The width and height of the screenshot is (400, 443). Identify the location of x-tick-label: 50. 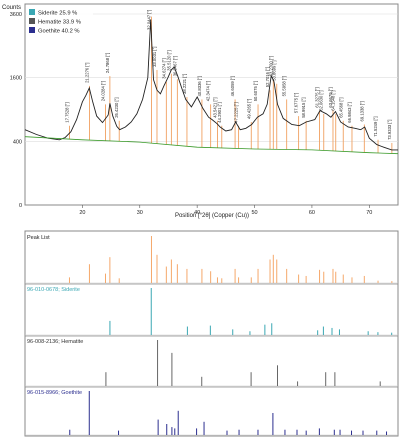
(254, 213).